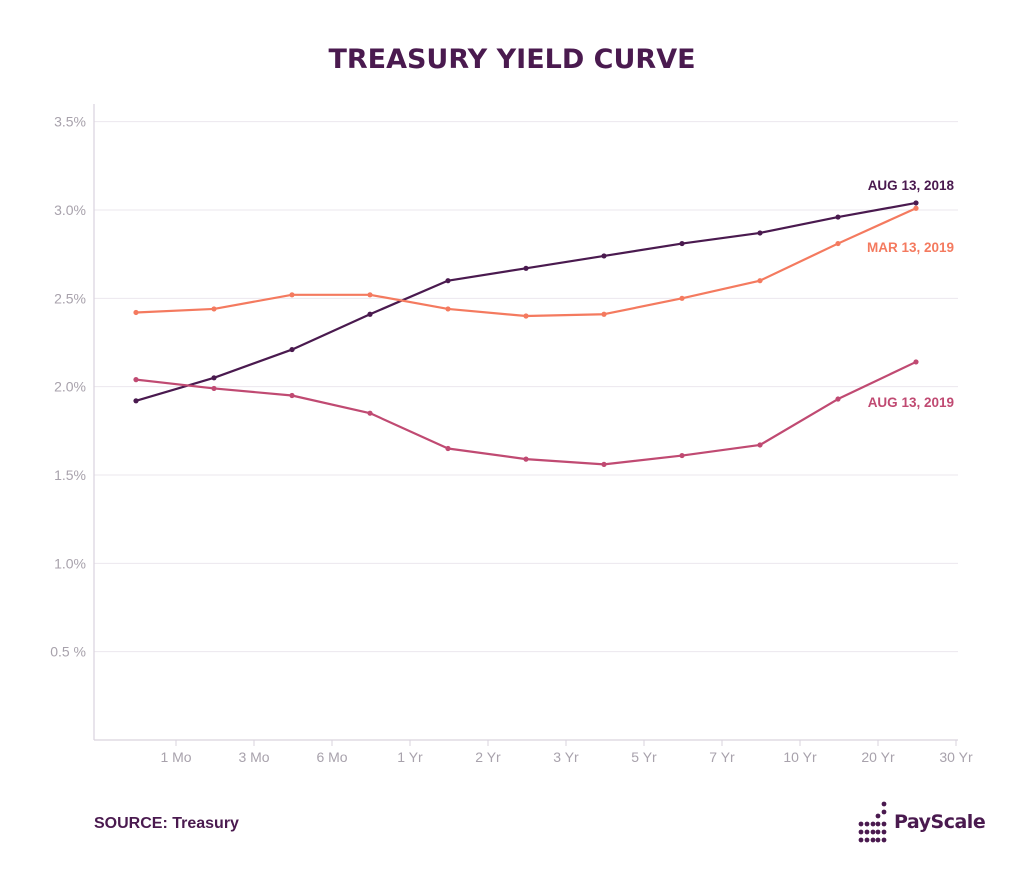 Image resolution: width=1024 pixels, height=878 pixels. Describe the element at coordinates (70, 122) in the screenshot. I see `y-tick-label: 3.5%` at that location.